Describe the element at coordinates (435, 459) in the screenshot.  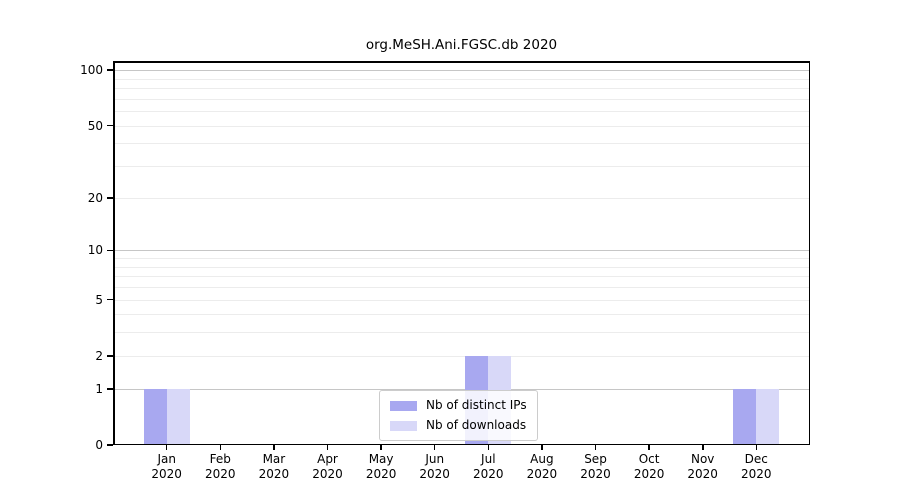
I see `x-tick-month: Jun` at that location.